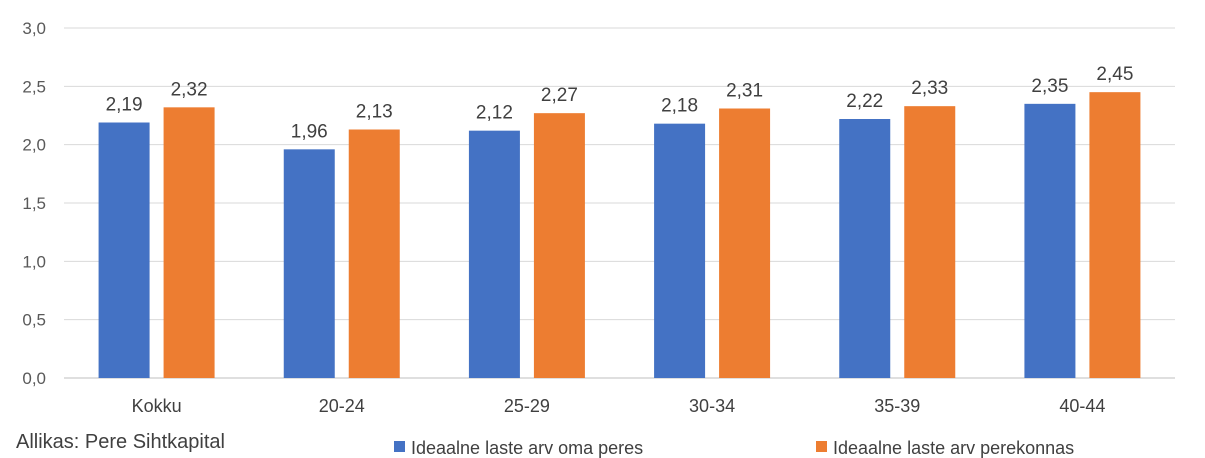  Describe the element at coordinates (34, 261) in the screenshot. I see `y-tick-label: 1,0` at that location.